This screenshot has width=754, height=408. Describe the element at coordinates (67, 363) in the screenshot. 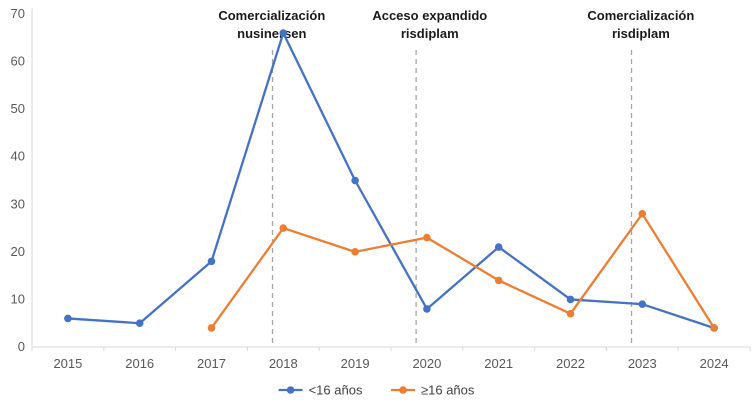

I see `x-tick-label: 2015` at that location.